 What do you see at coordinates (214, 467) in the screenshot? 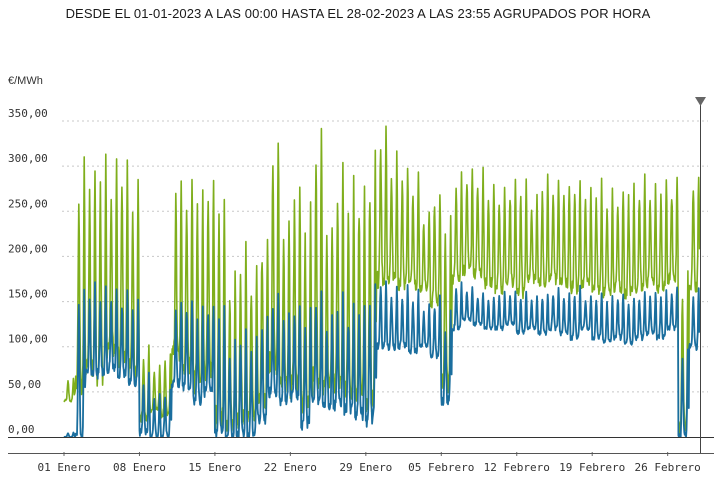
I see `x-tick-label: 15 Enero` at bounding box center [214, 467].